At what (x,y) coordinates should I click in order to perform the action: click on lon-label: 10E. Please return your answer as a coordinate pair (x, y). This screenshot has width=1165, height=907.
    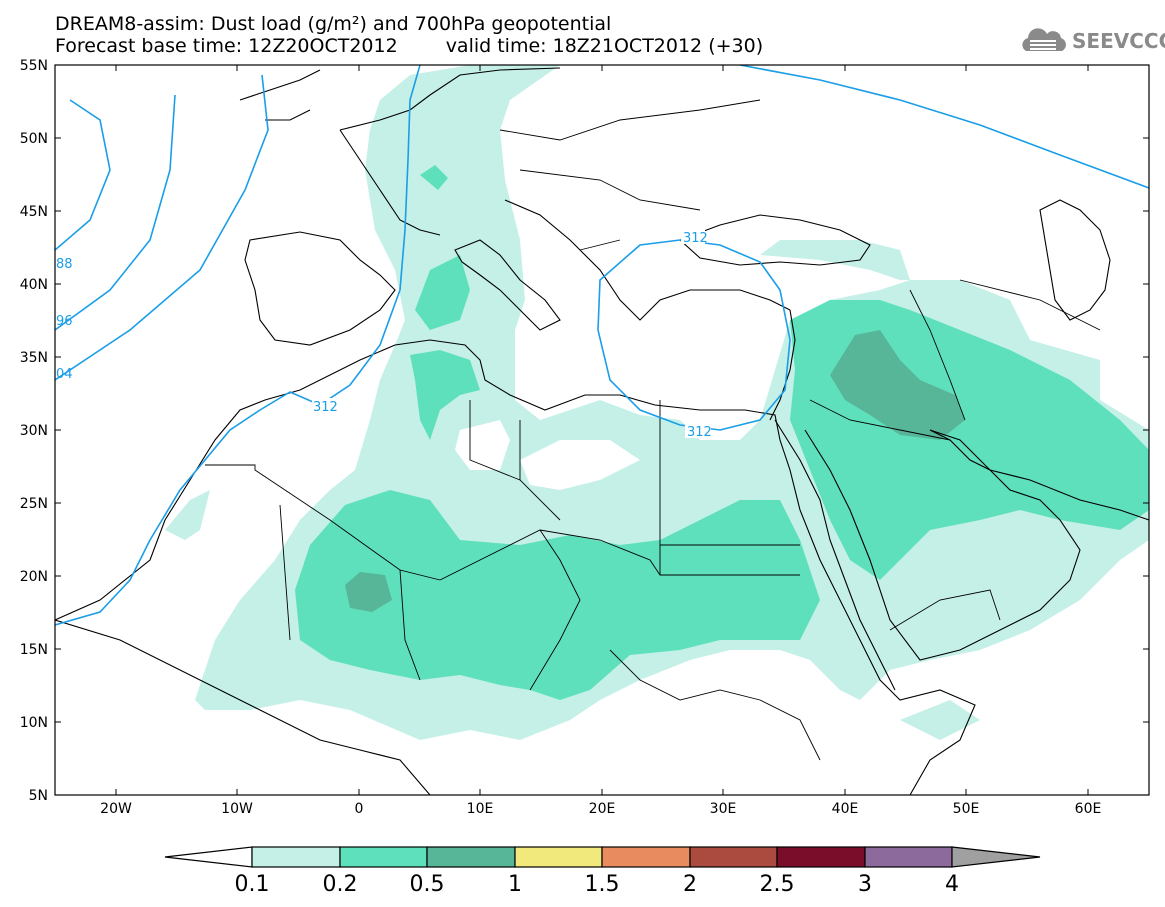
    Looking at the image, I should click on (480, 809).